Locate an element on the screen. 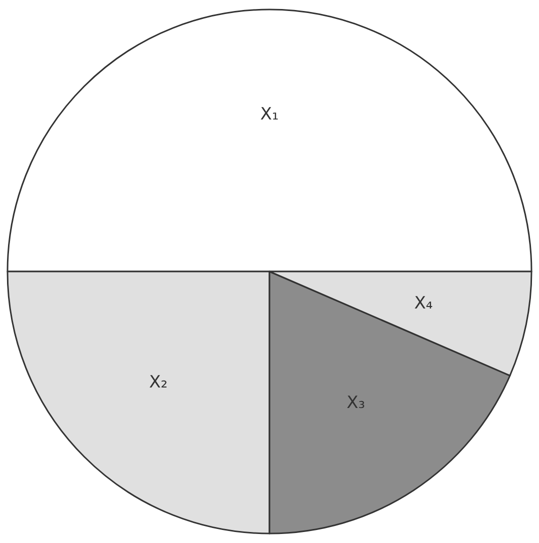 The width and height of the screenshot is (539, 543). slice-label: X₂ is located at coordinates (158, 382).